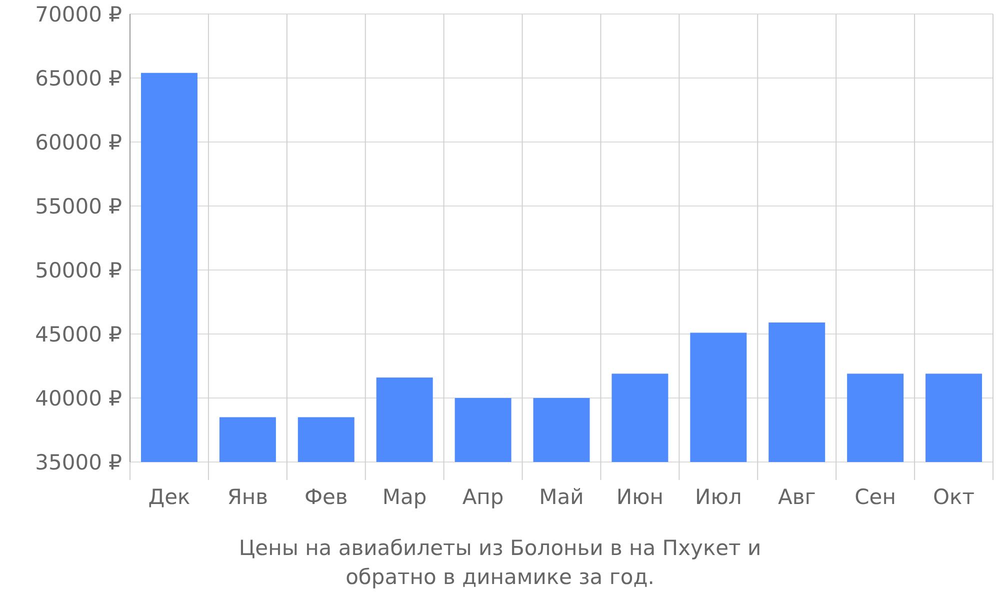  Describe the element at coordinates (953, 497) in the screenshot. I see `x-tick-label: Окт` at that location.